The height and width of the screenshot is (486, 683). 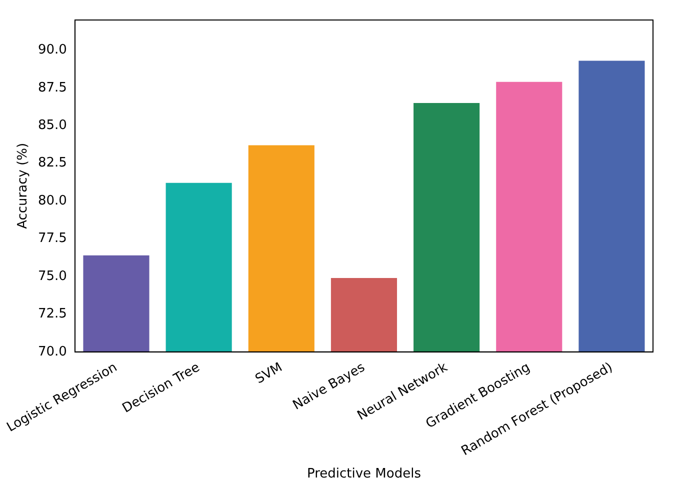 What do you see at coordinates (364, 474) in the screenshot?
I see `x-axis-title: Predictive Models` at bounding box center [364, 474].